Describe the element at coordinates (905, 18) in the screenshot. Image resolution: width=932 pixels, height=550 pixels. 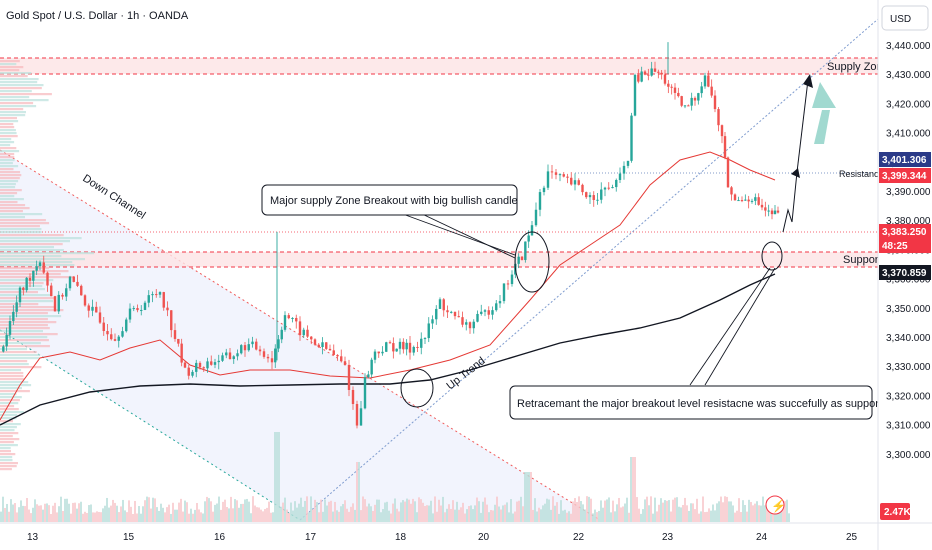
I see `currency-box` at that location.